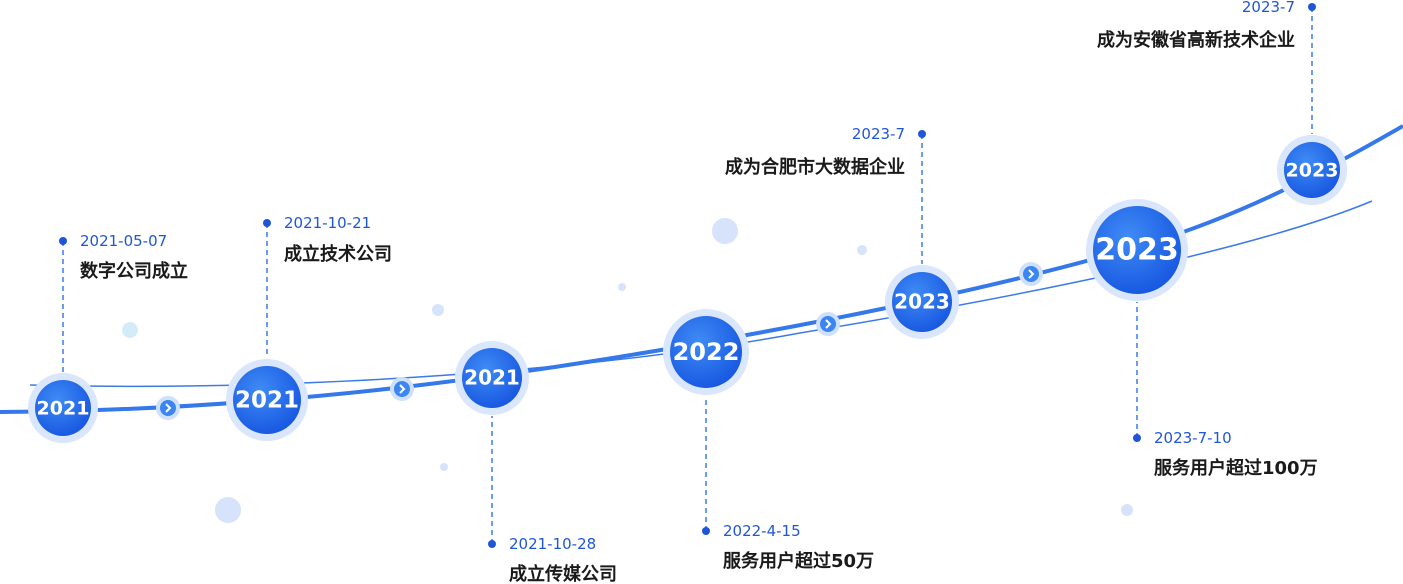 Image resolution: width=1403 pixels, height=584 pixels. I want to click on milestone: 2023 2023-7 成为合肥市大数据企业, so click(842, 232).